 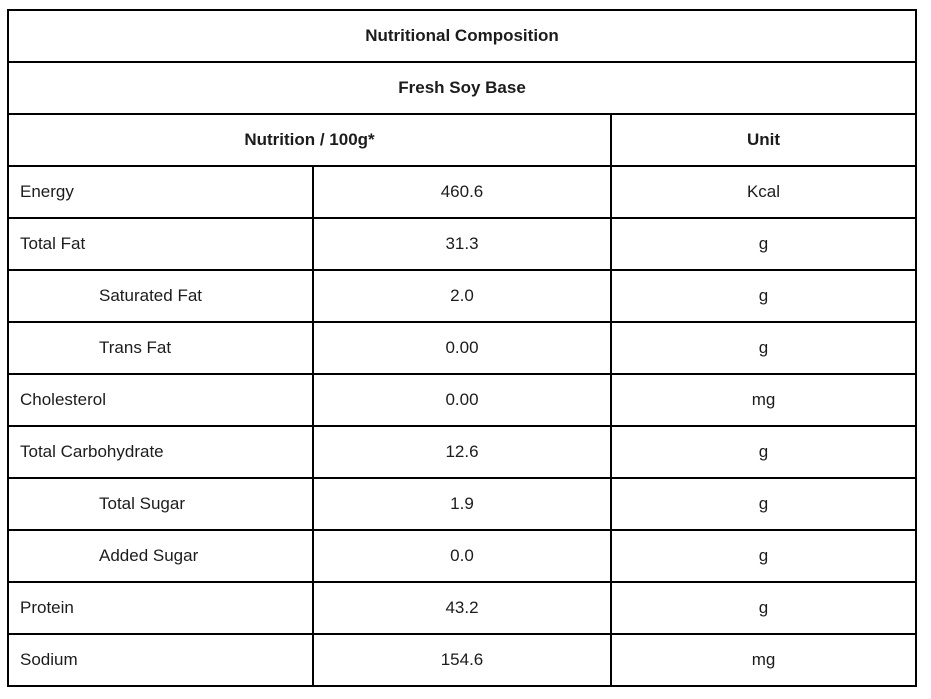 I want to click on nutrient-label-cell: Energy, so click(x=160, y=192).